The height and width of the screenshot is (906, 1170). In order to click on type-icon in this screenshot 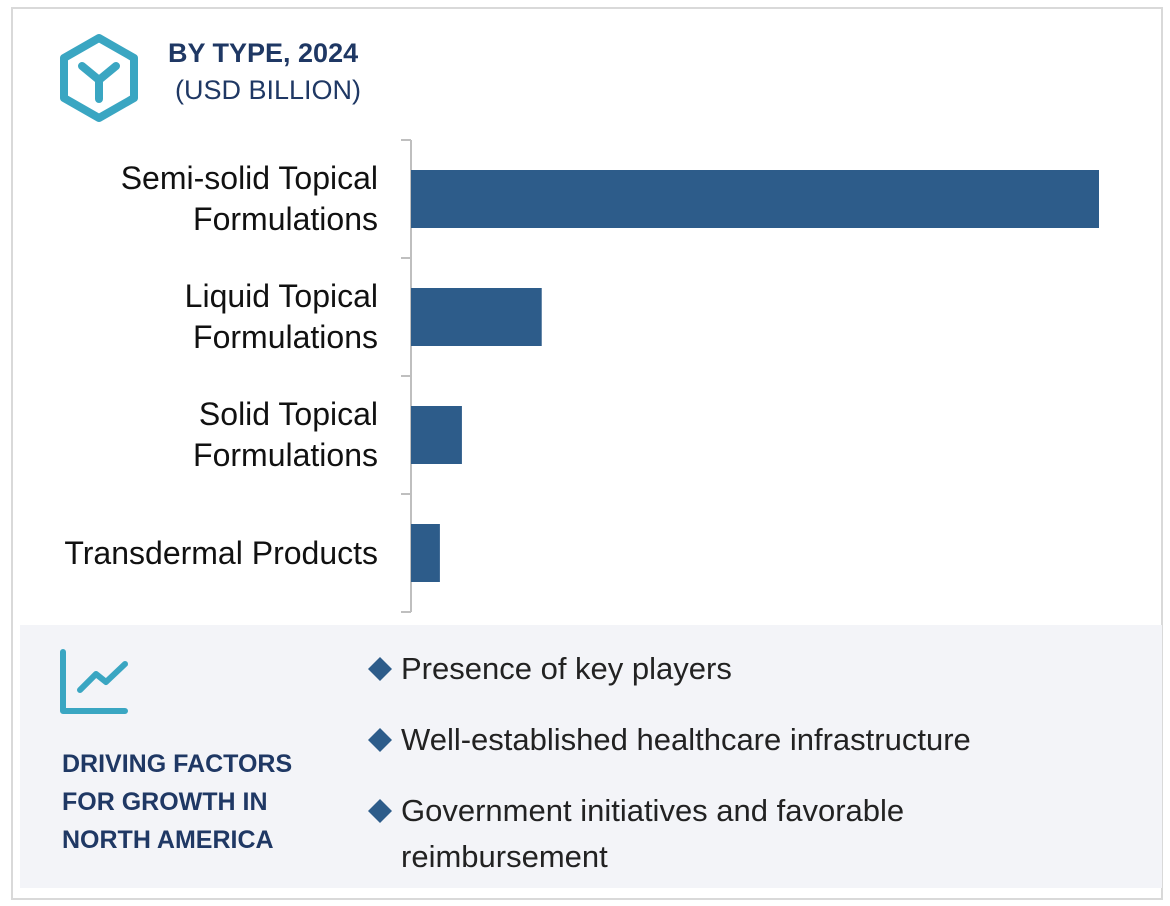, I will do `click(99, 78)`.